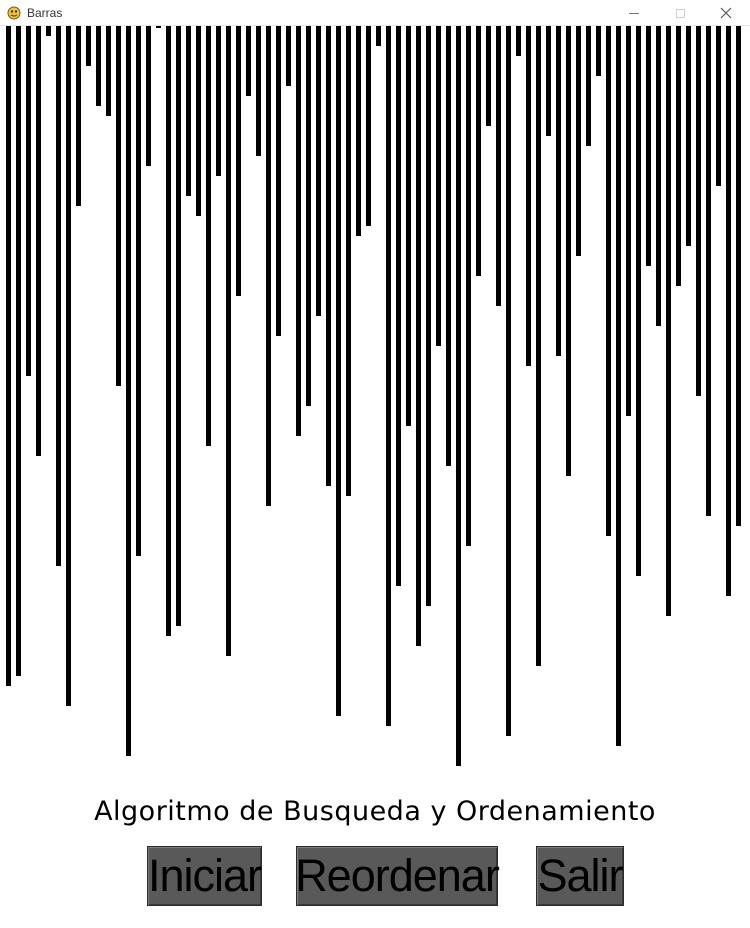 The width and height of the screenshot is (750, 928). I want to click on minimize-button, so click(634, 13).